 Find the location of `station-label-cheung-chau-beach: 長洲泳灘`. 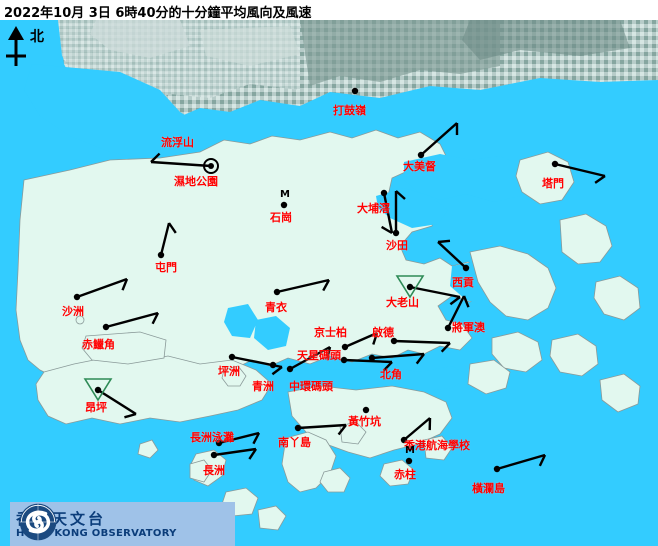

station-label-cheung-chau-beach: 長洲泳灘 is located at coordinates (212, 437).